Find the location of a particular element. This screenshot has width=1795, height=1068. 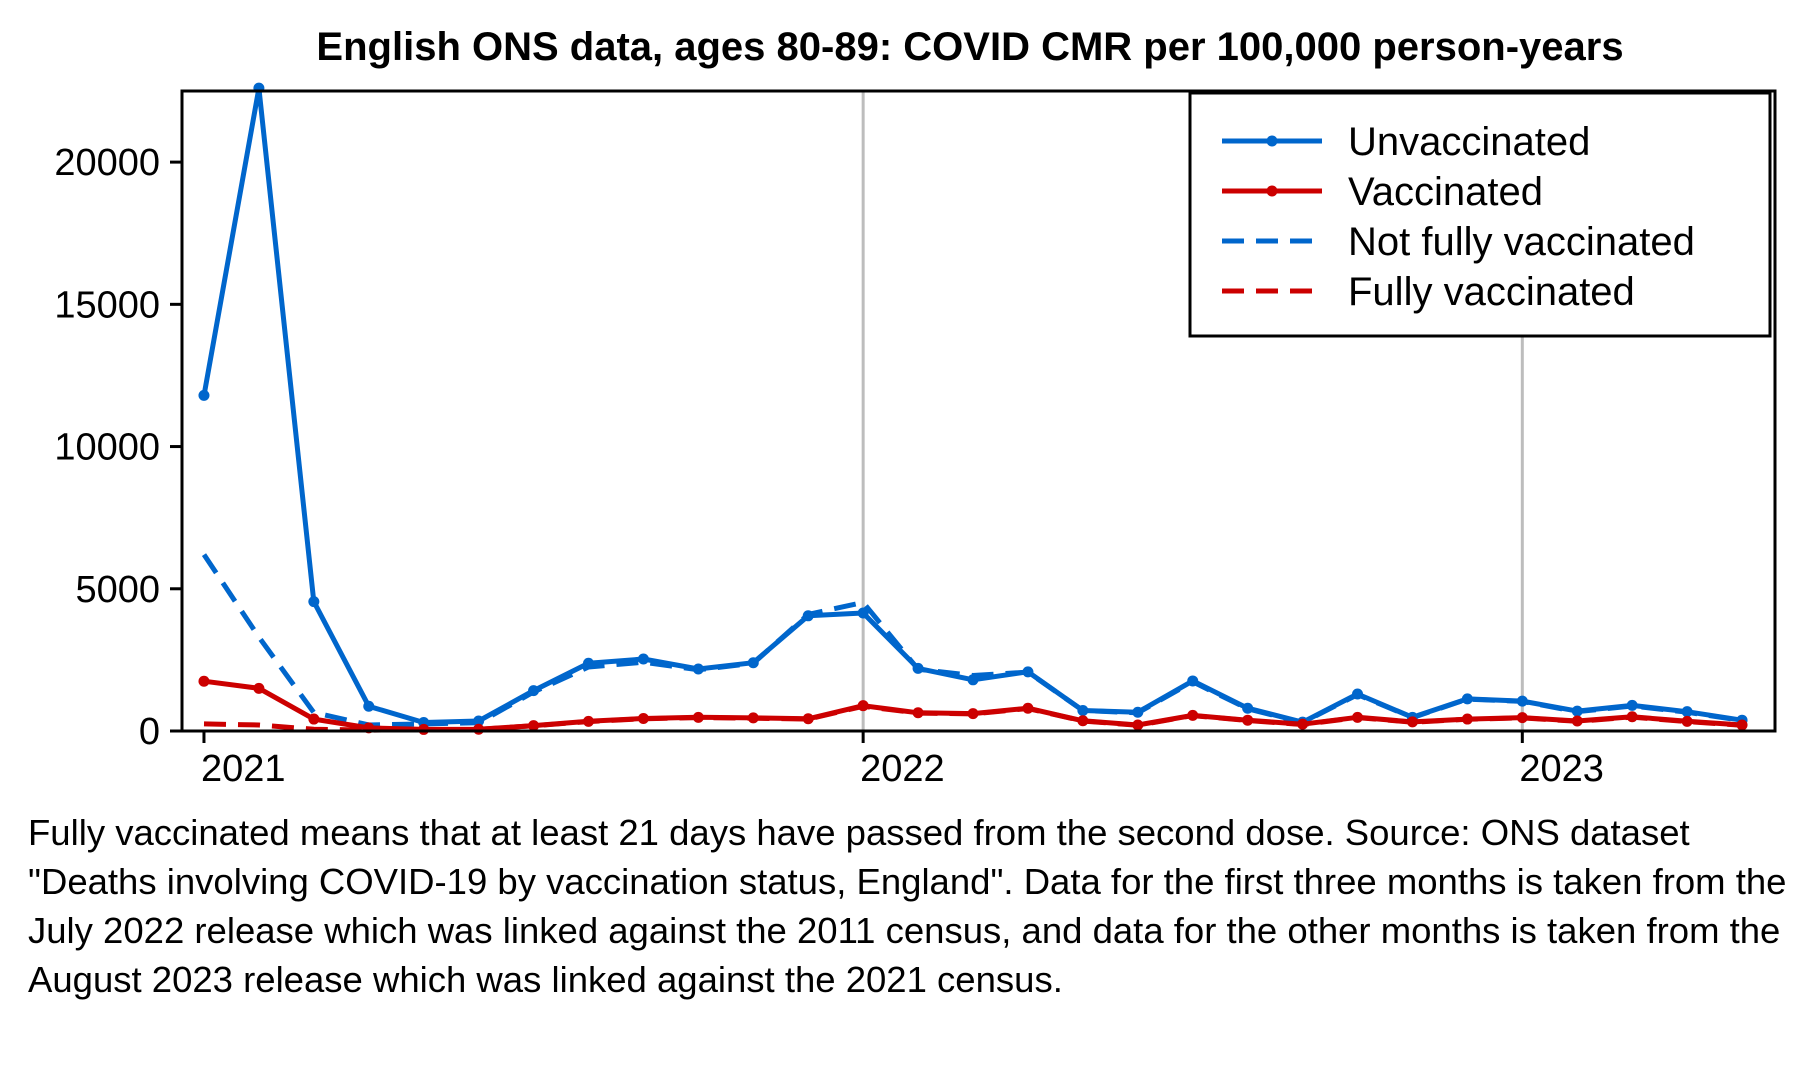

legend-marker-vaccinated is located at coordinates (1272, 191).